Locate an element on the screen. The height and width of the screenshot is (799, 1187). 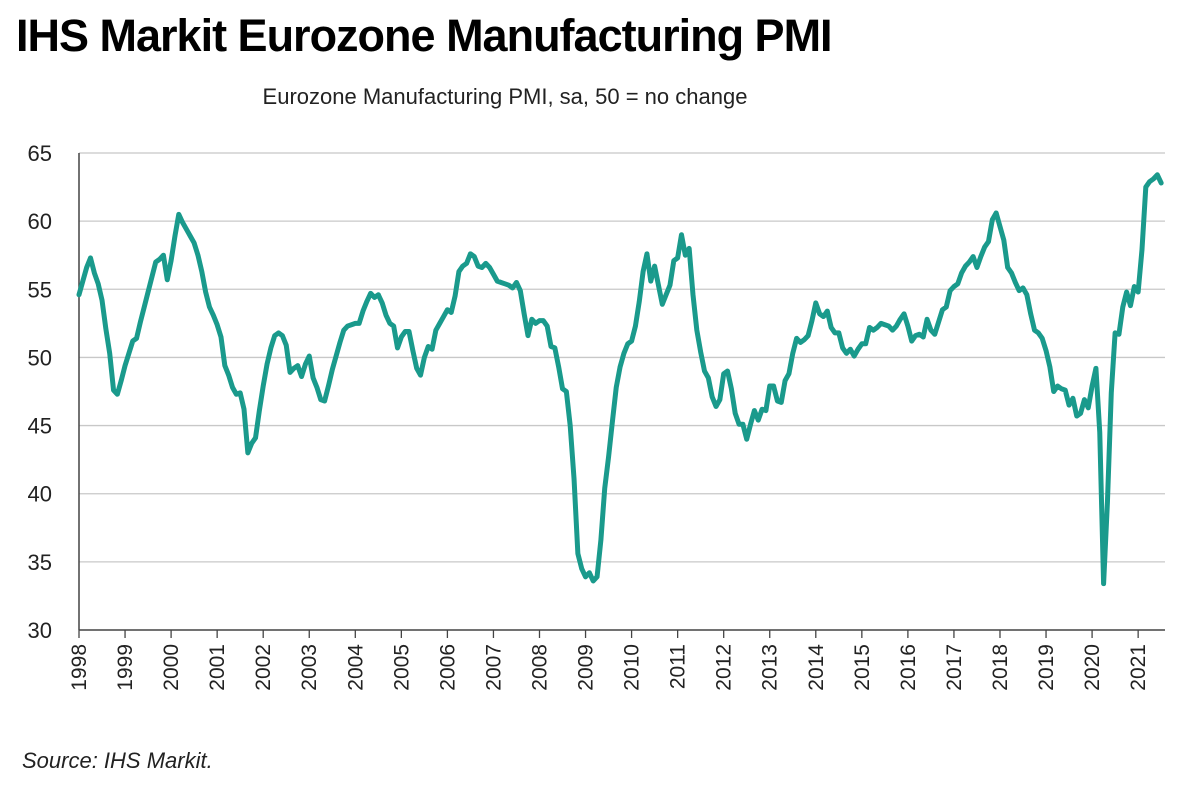
x-tick-label: 2006 is located at coordinates (447, 667).